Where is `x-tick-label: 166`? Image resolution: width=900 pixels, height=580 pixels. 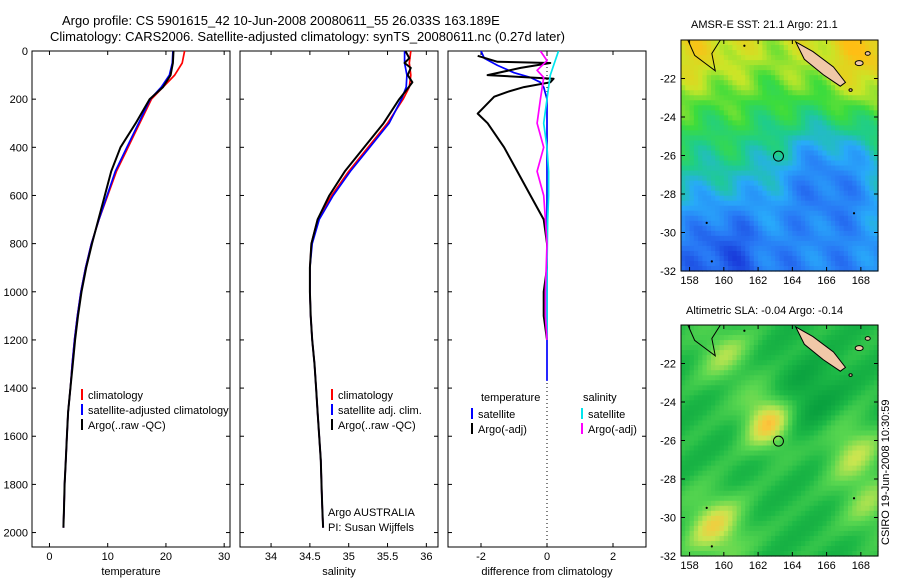 x-tick-label: 166 is located at coordinates (826, 566).